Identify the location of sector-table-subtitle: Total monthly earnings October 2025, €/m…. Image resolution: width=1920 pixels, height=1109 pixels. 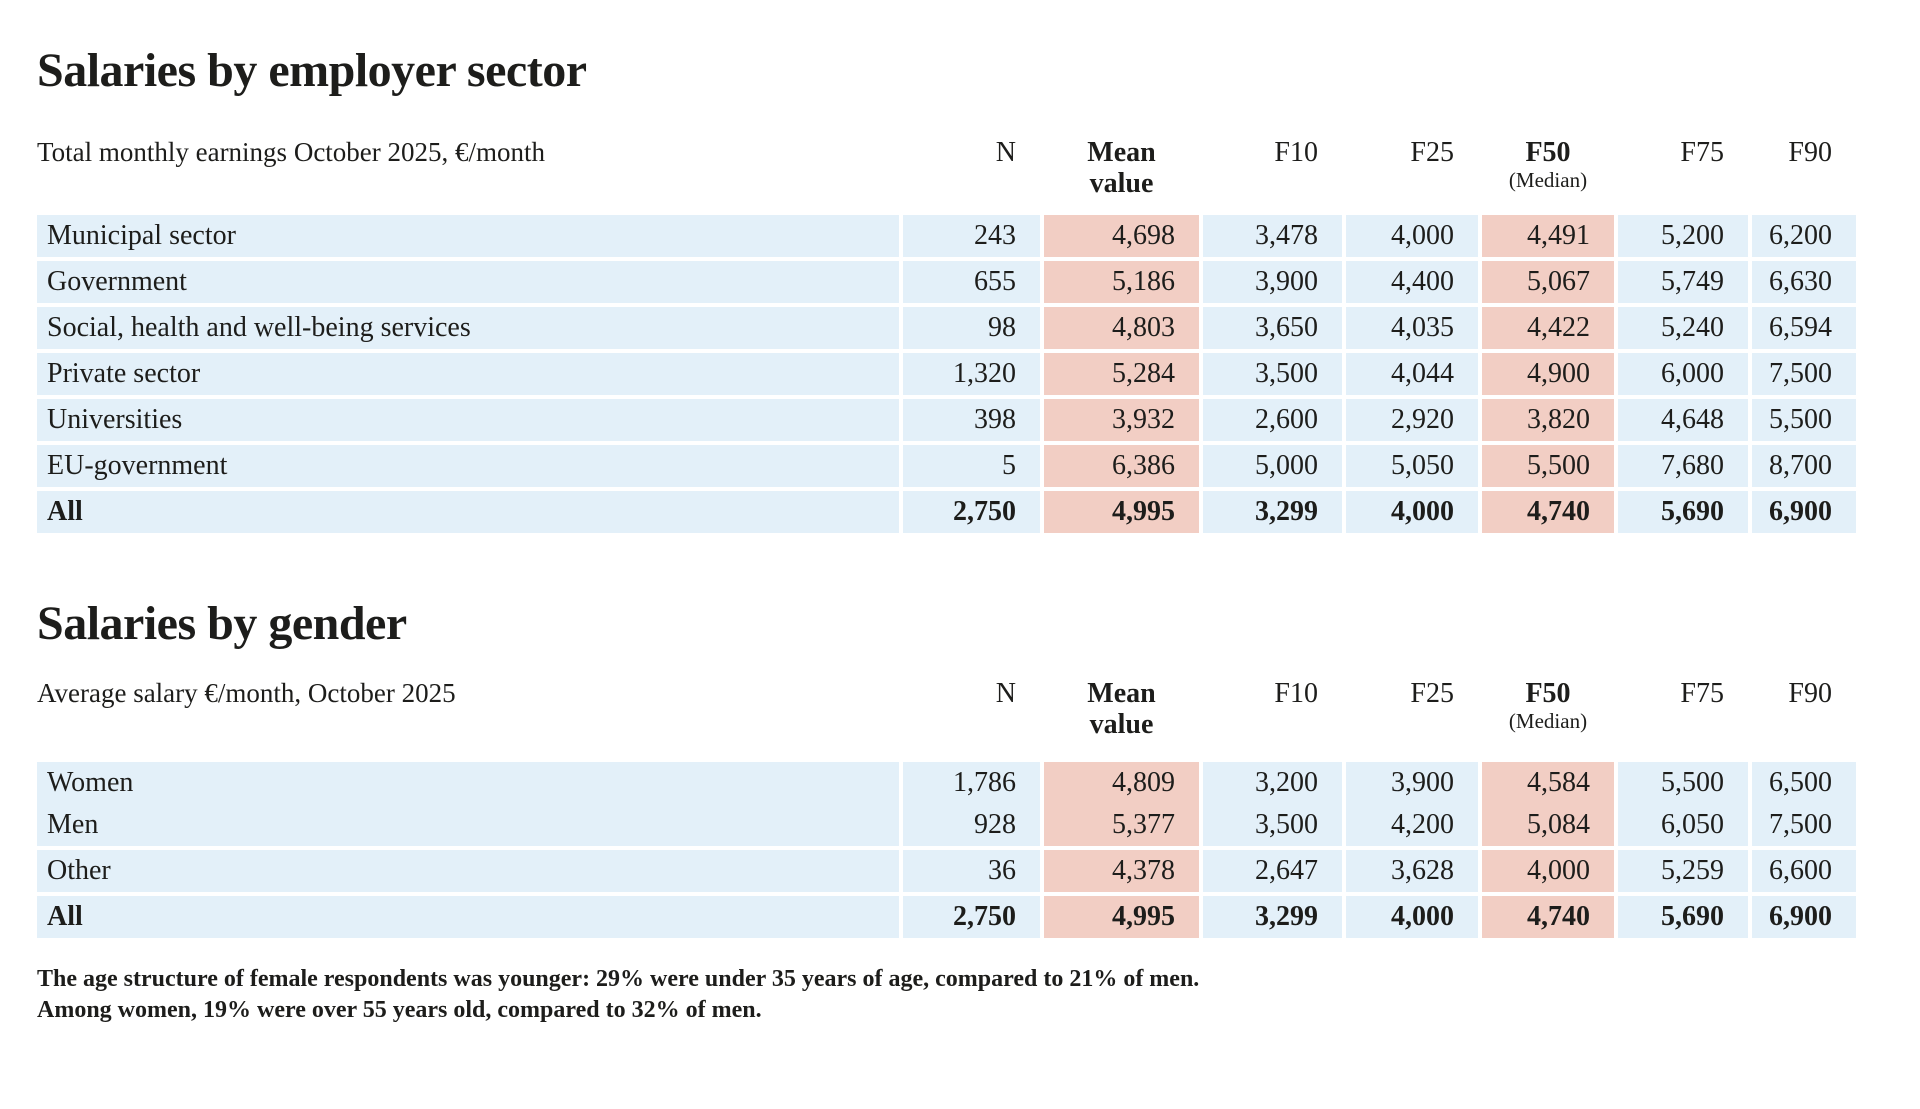
(291, 152).